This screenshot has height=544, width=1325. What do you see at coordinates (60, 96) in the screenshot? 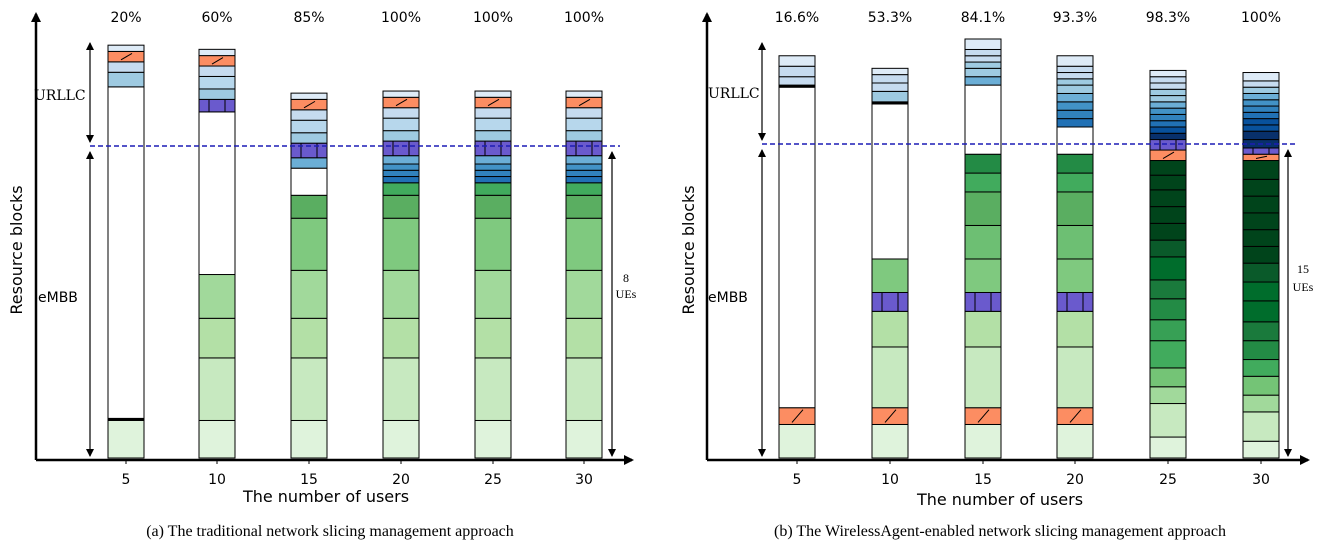
I see `panel-a-urllc-label: URLLC` at bounding box center [60, 96].